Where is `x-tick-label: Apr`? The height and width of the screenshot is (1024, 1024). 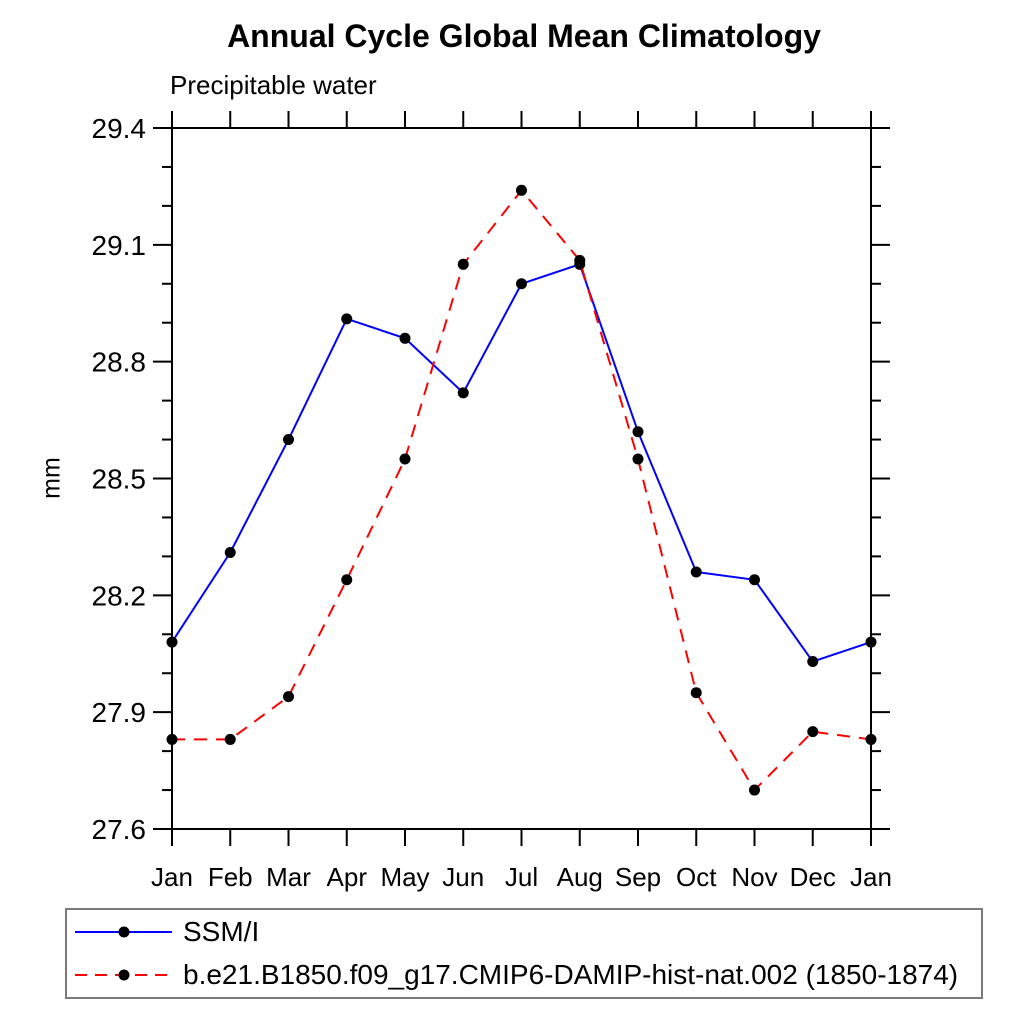
x-tick-label: Apr is located at coordinates (347, 877).